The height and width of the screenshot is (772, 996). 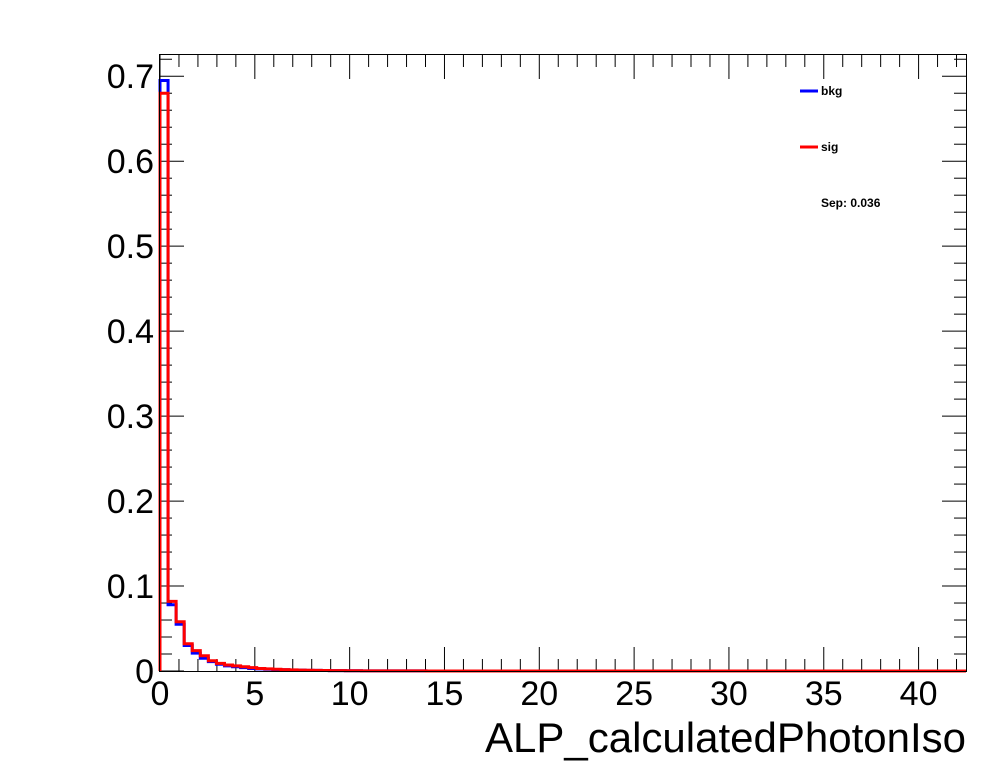 What do you see at coordinates (130, 247) in the screenshot?
I see `y-tick-label: 0.5` at bounding box center [130, 247].